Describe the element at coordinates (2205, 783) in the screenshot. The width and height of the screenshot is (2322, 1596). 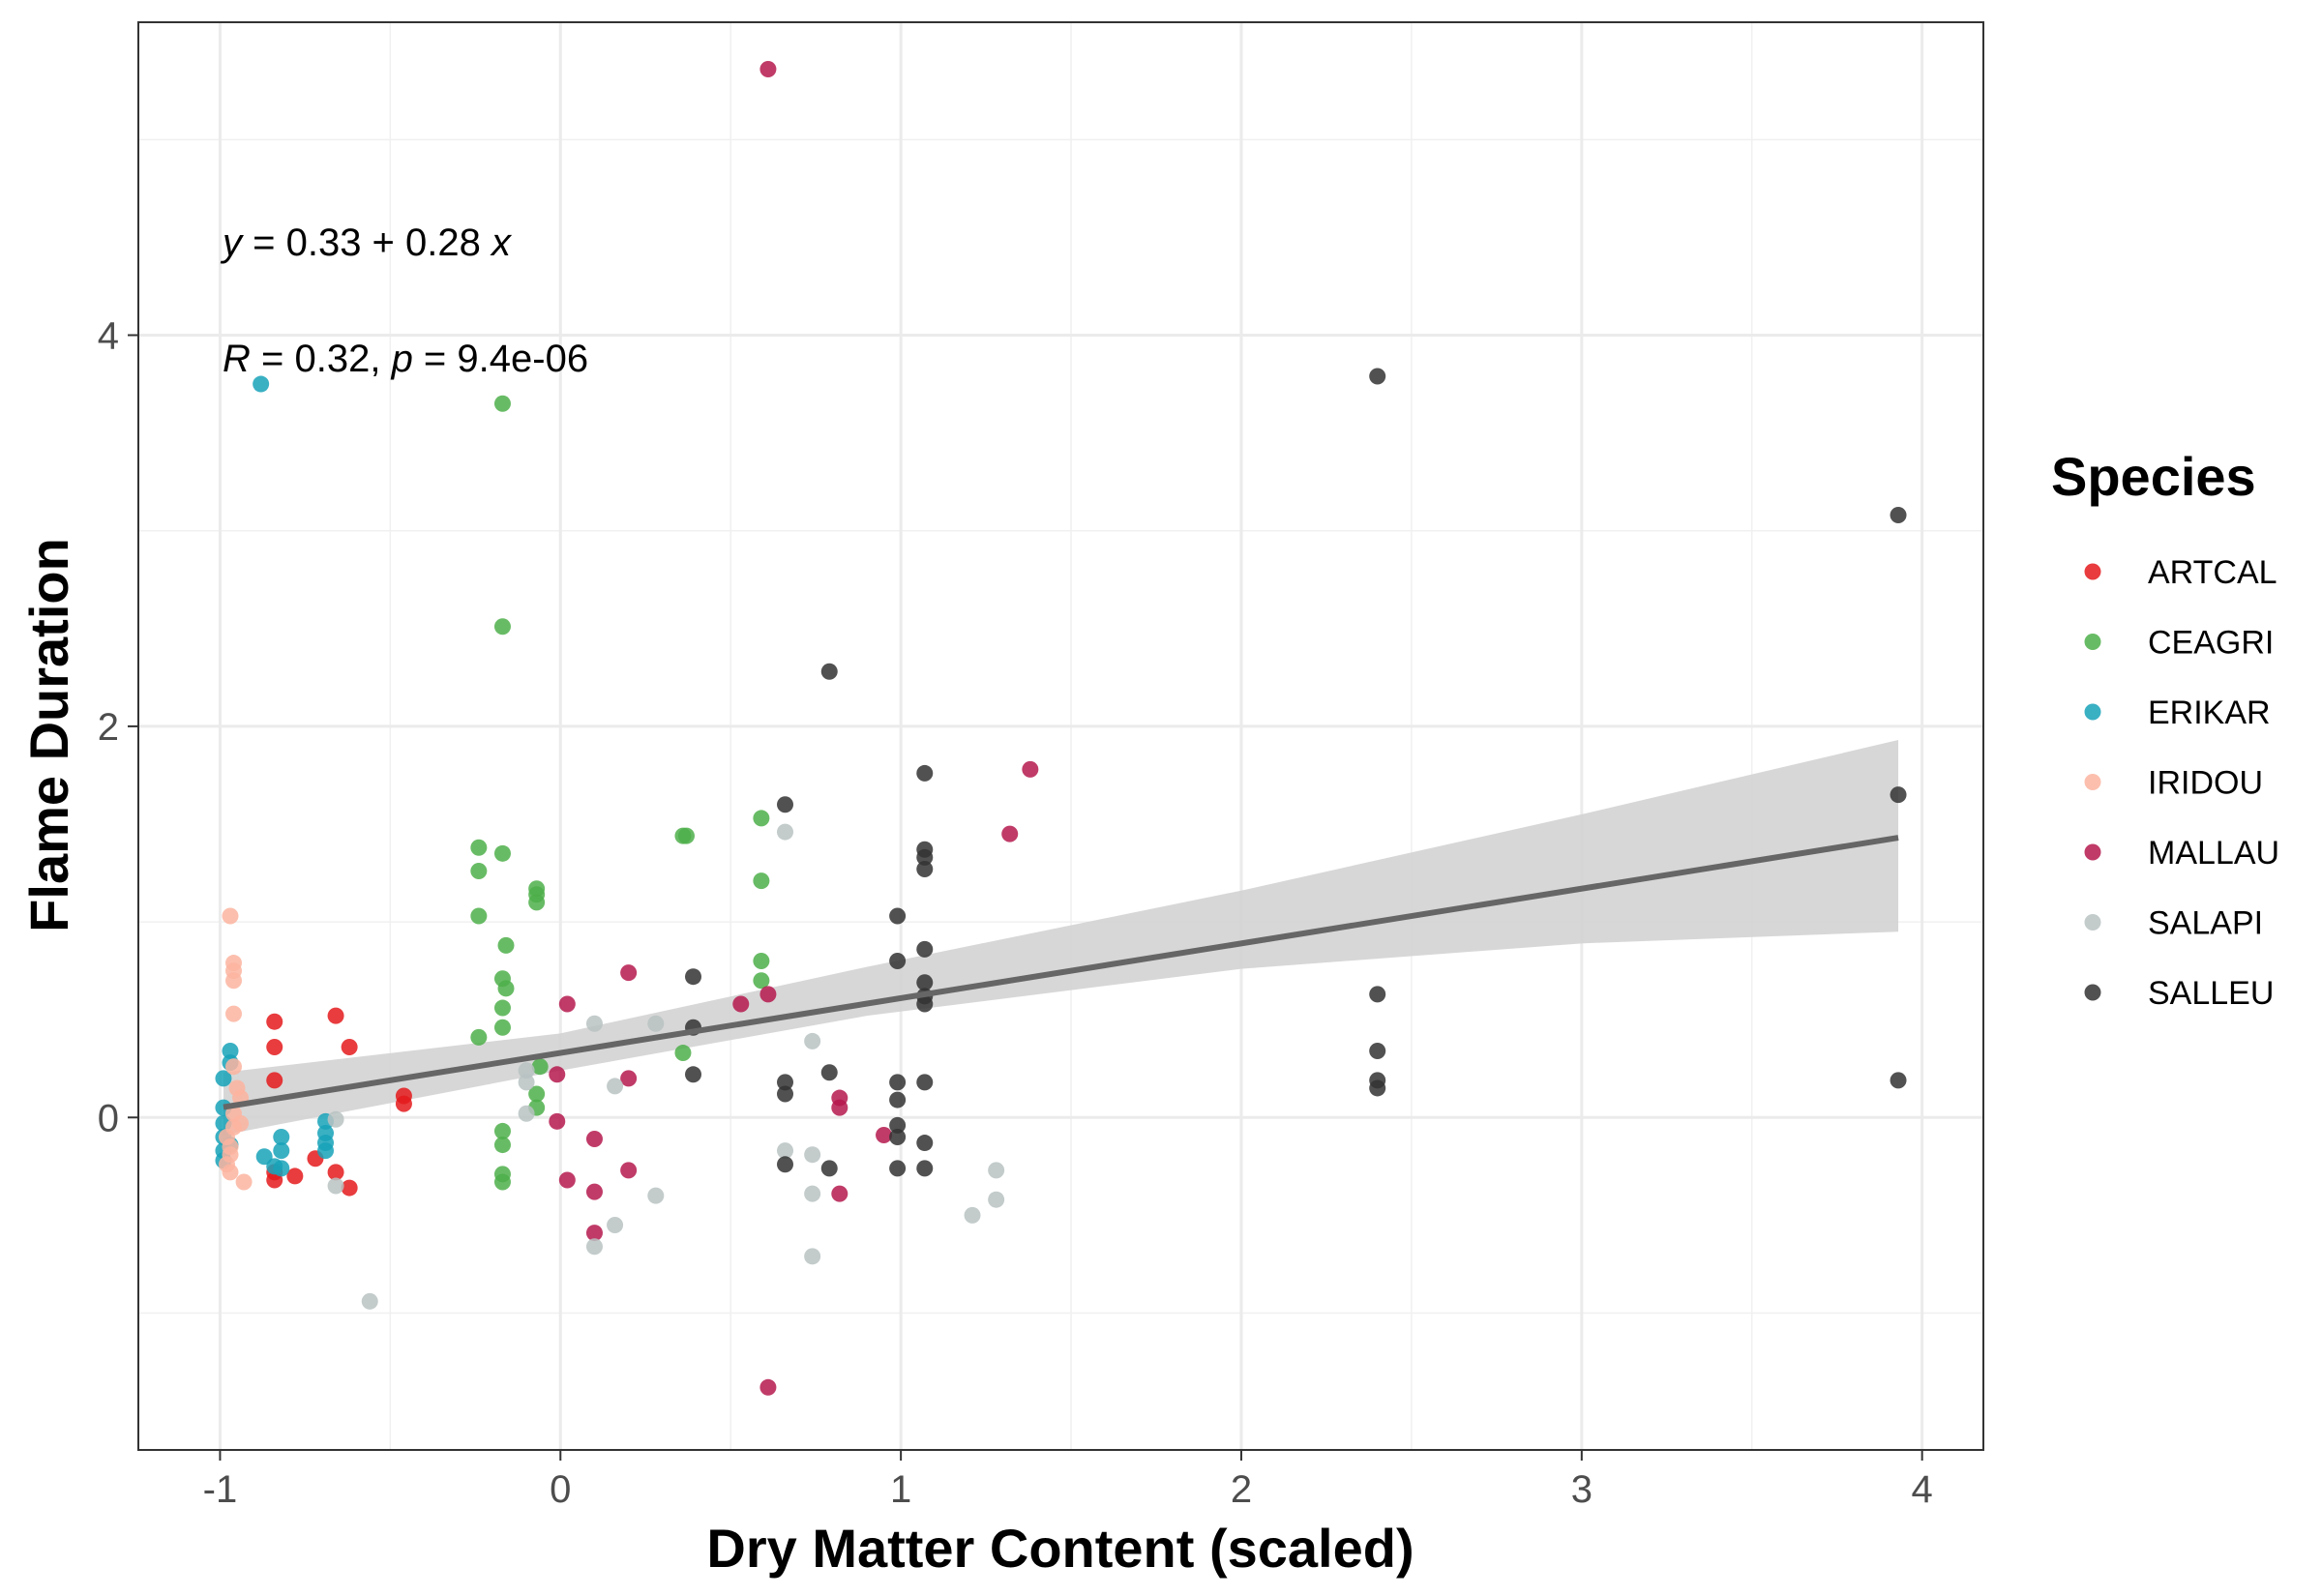
I see `legend-label-iridou: IRIDOU` at that location.